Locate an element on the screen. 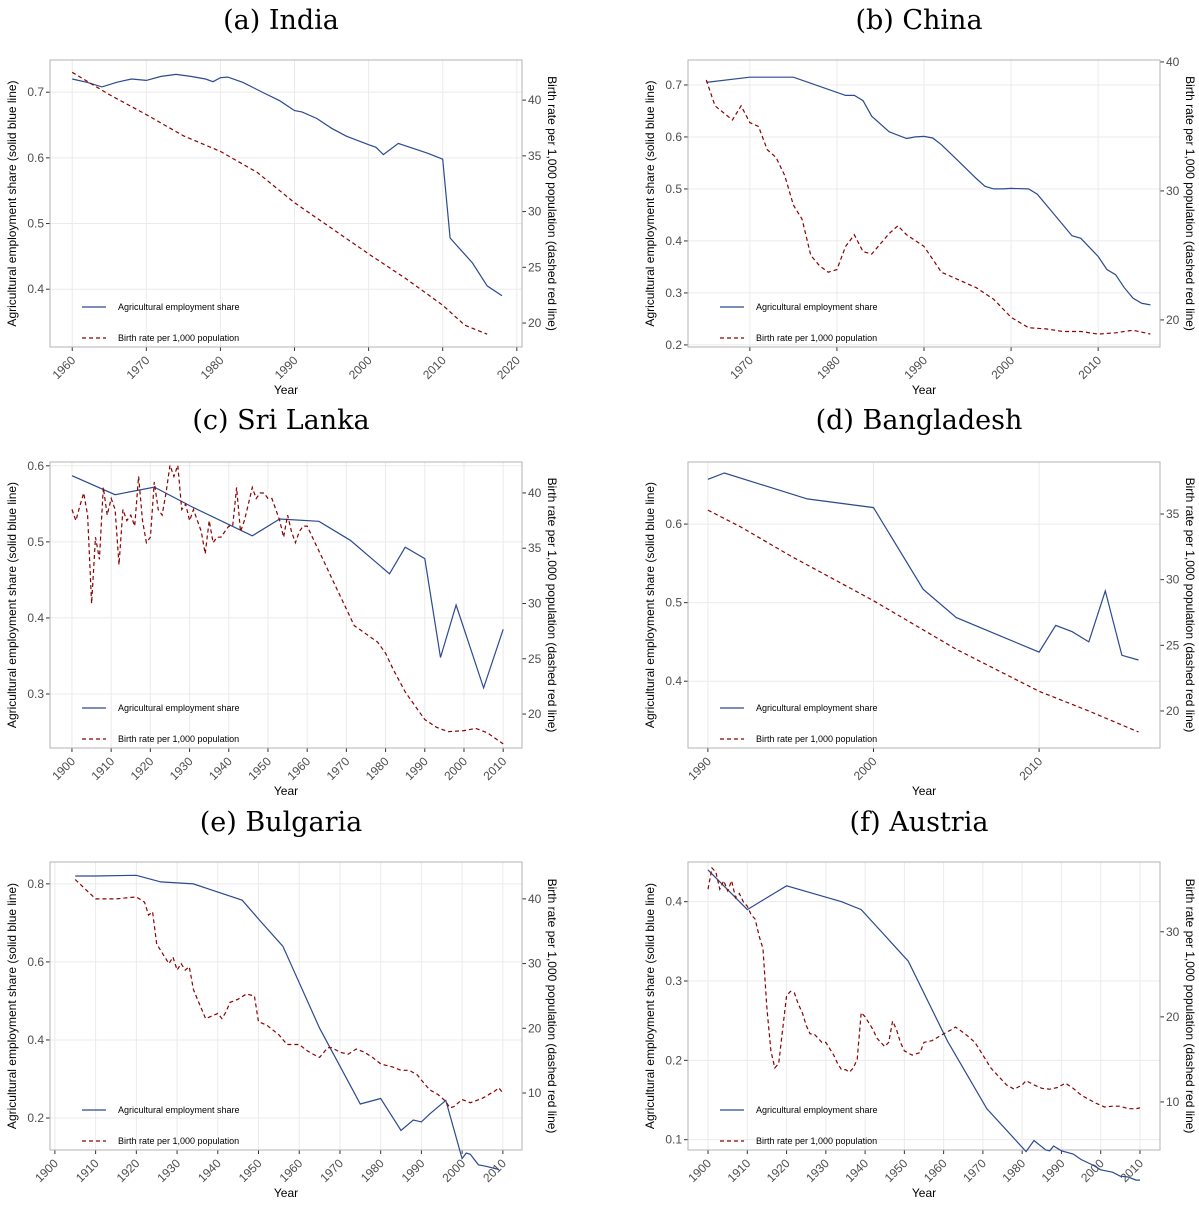 Image resolution: width=1199 pixels, height=1206 pixels. chart-title: (b) China is located at coordinates (918, 20).